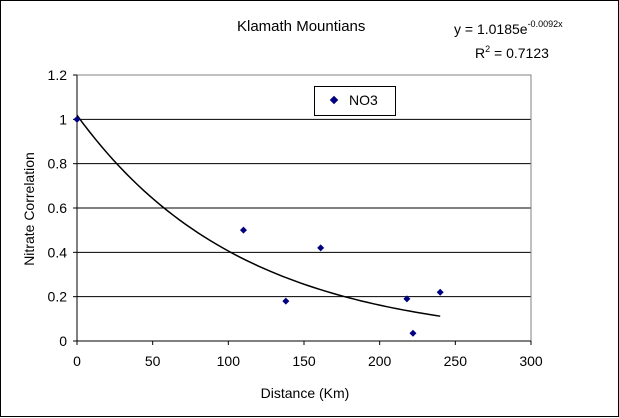  I want to click on equation-exponent: -0.0092x, so click(545, 24).